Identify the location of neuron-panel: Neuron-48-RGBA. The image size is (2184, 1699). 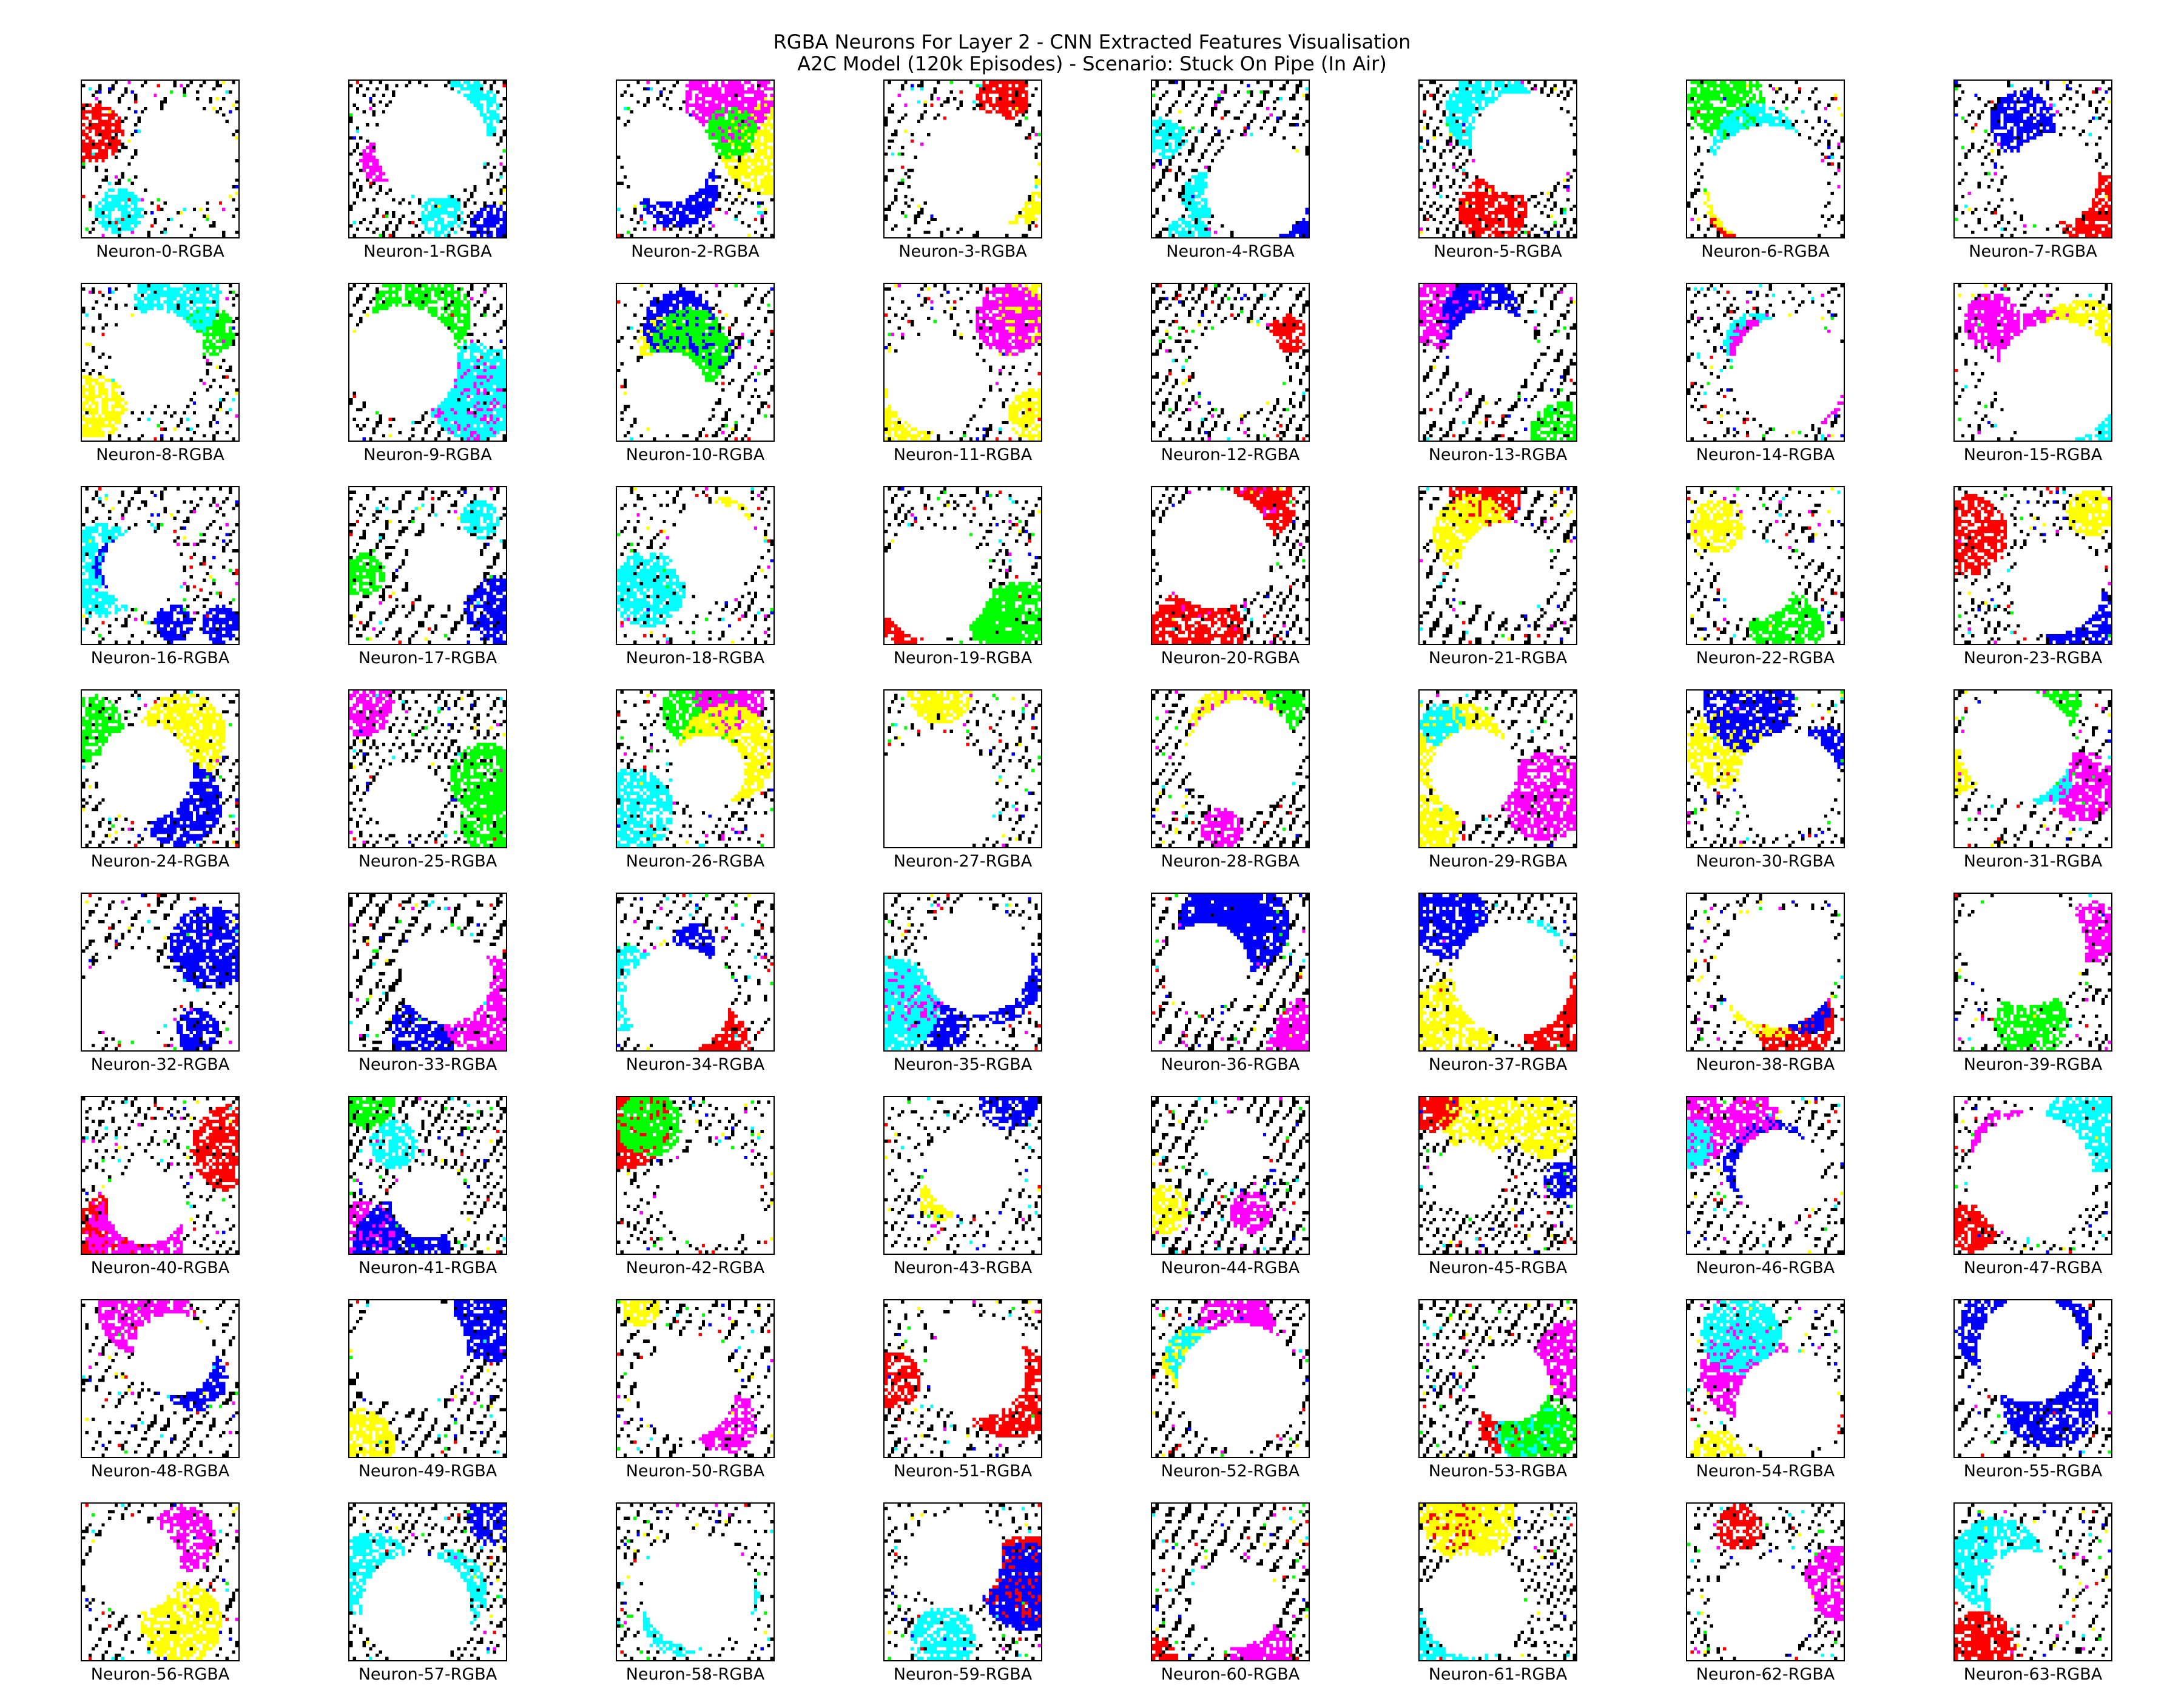
(160, 1390).